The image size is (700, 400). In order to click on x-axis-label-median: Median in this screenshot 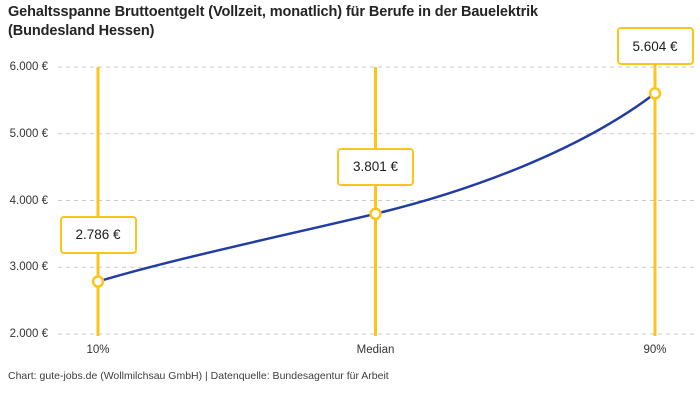, I will do `click(375, 350)`.